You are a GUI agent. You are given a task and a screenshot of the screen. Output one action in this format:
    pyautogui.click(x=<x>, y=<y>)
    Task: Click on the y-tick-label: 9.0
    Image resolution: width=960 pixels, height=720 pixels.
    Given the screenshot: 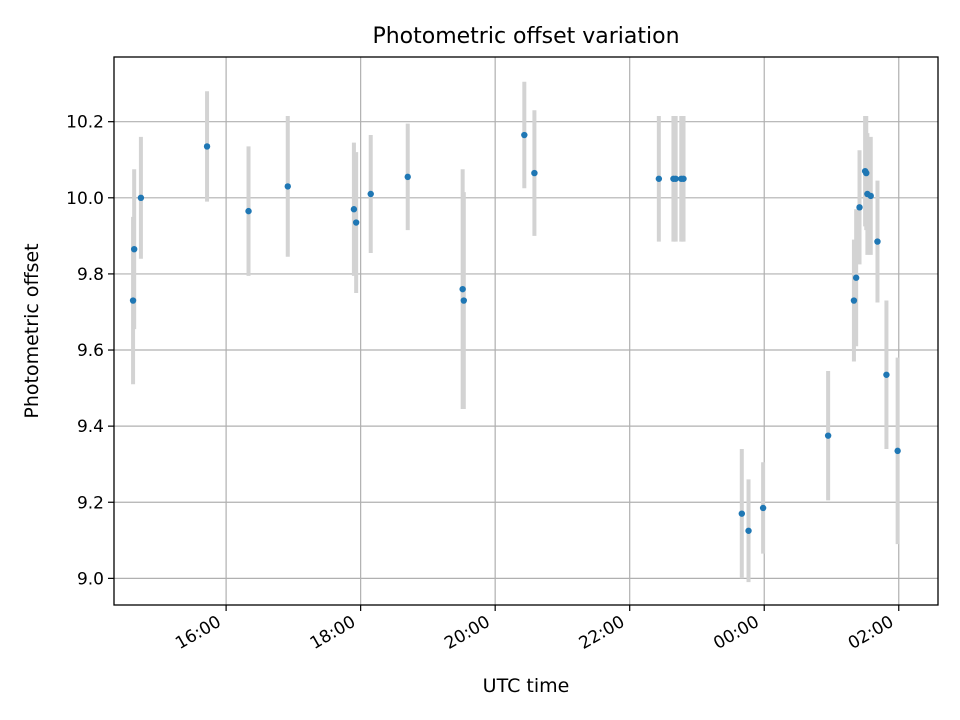 What is the action you would take?
    pyautogui.click(x=90, y=579)
    